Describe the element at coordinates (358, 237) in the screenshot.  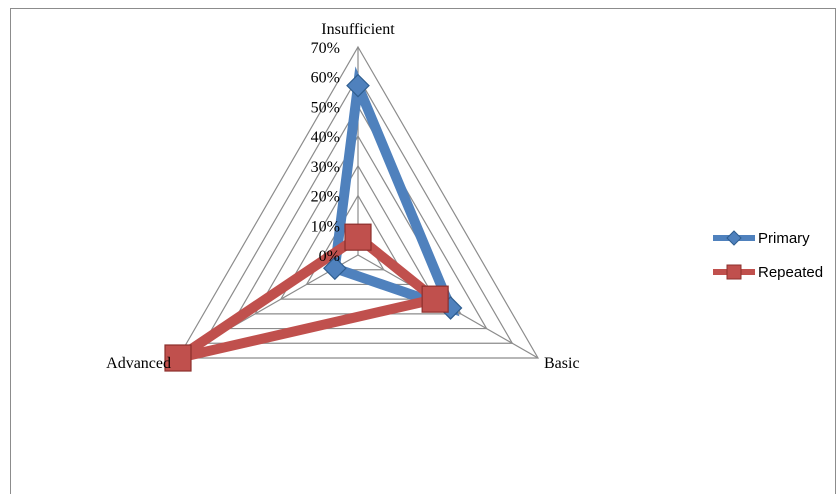
I see `marker-repeated-insufficient` at that location.